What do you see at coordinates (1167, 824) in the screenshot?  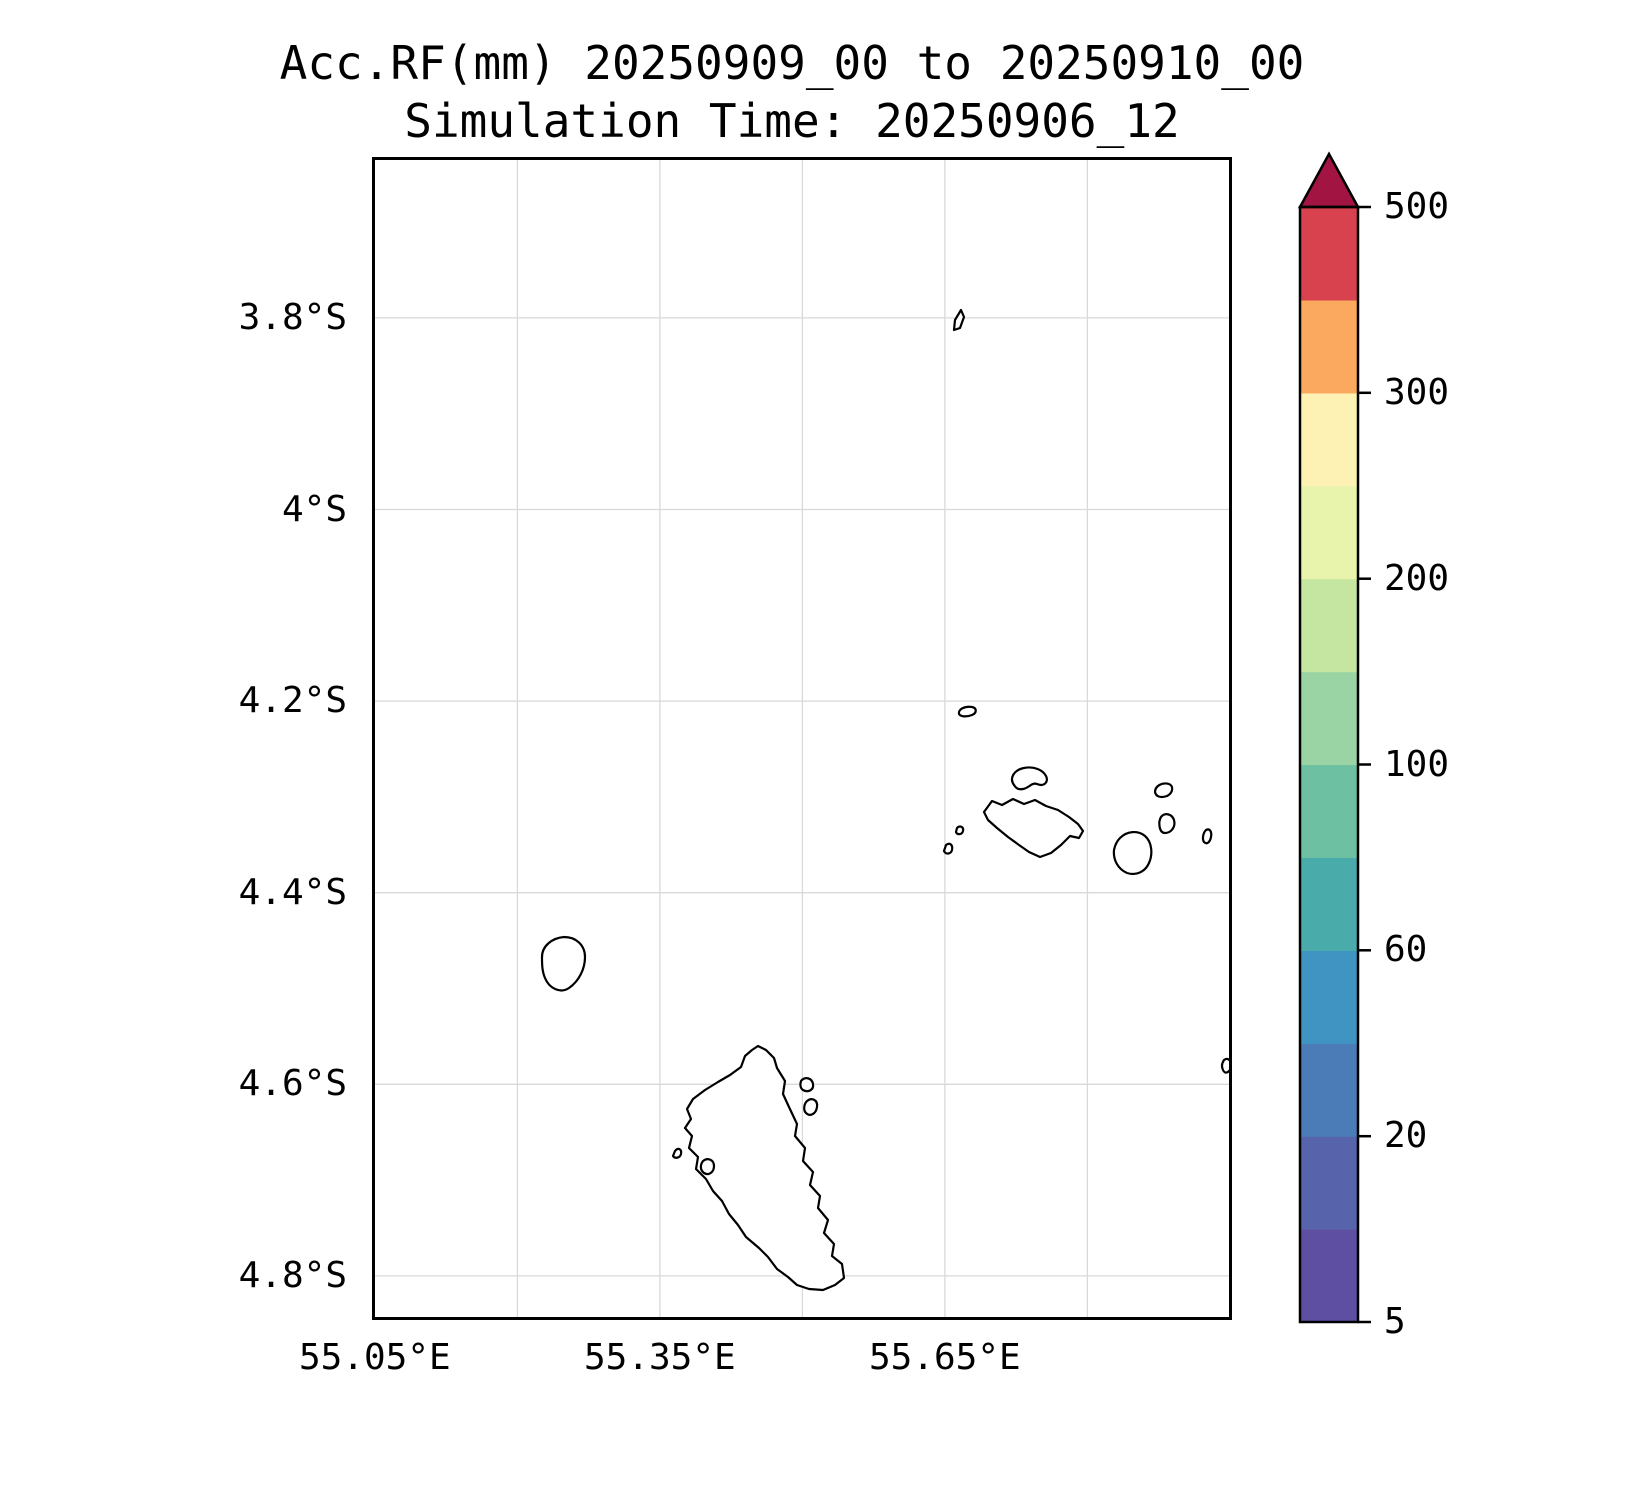 I see `coastline-marianne` at bounding box center [1167, 824].